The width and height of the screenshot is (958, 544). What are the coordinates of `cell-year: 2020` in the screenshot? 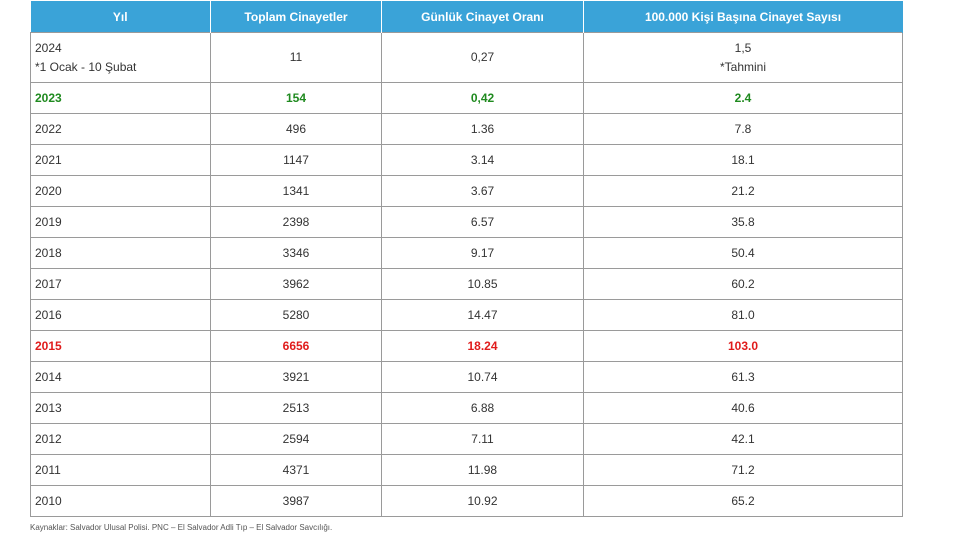 It's located at (120, 191).